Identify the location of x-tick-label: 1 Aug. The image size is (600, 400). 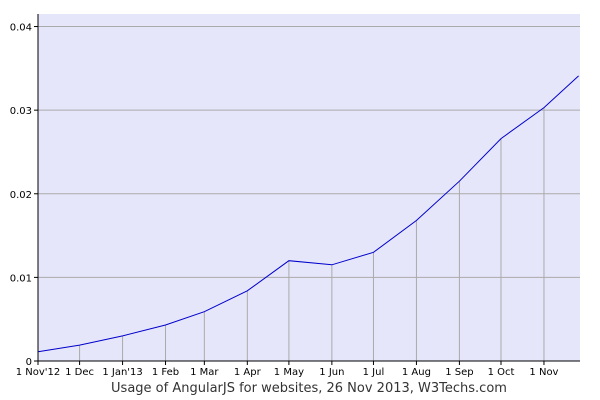
(416, 372).